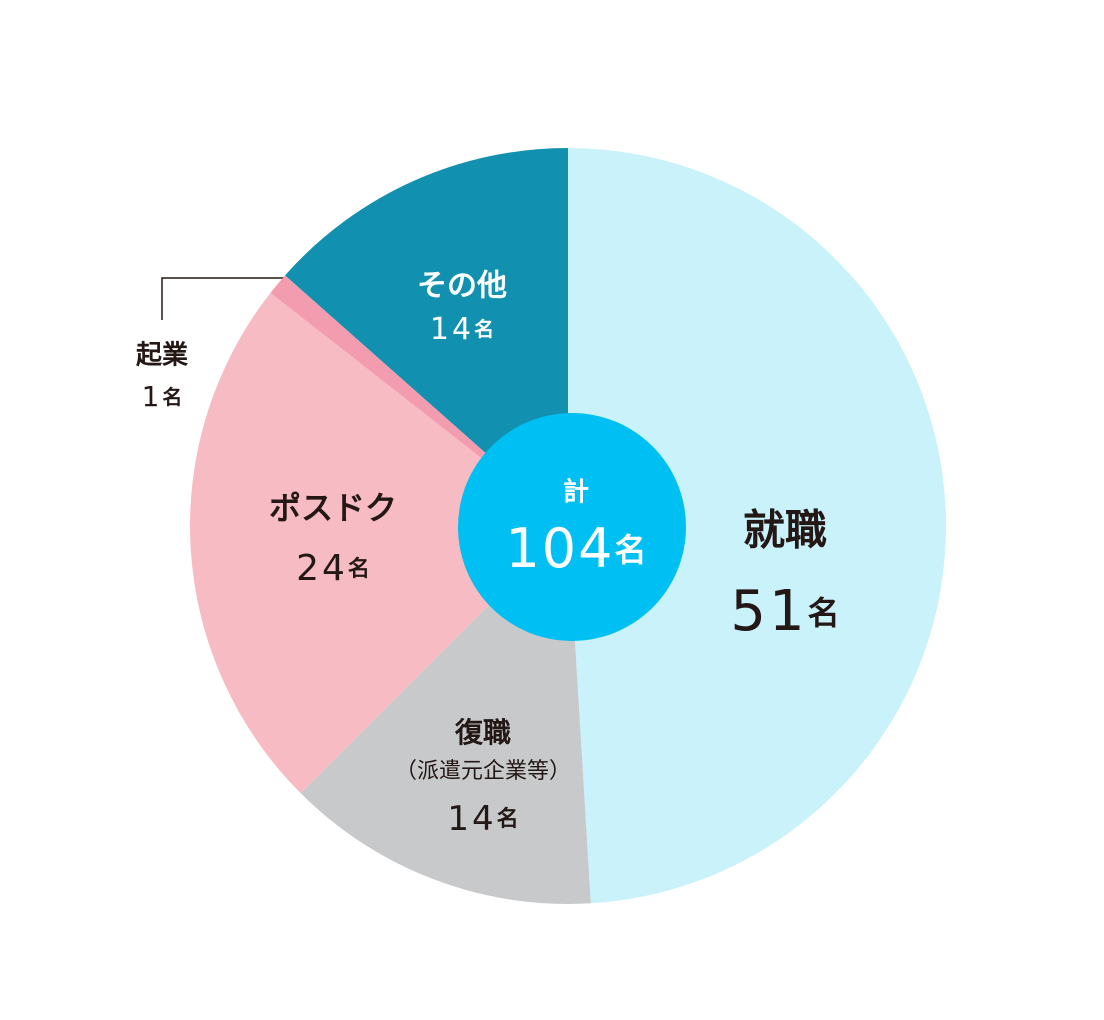 The width and height of the screenshot is (1104, 1020). Describe the element at coordinates (559, 548) in the screenshot. I see `total-number: 104` at that location.